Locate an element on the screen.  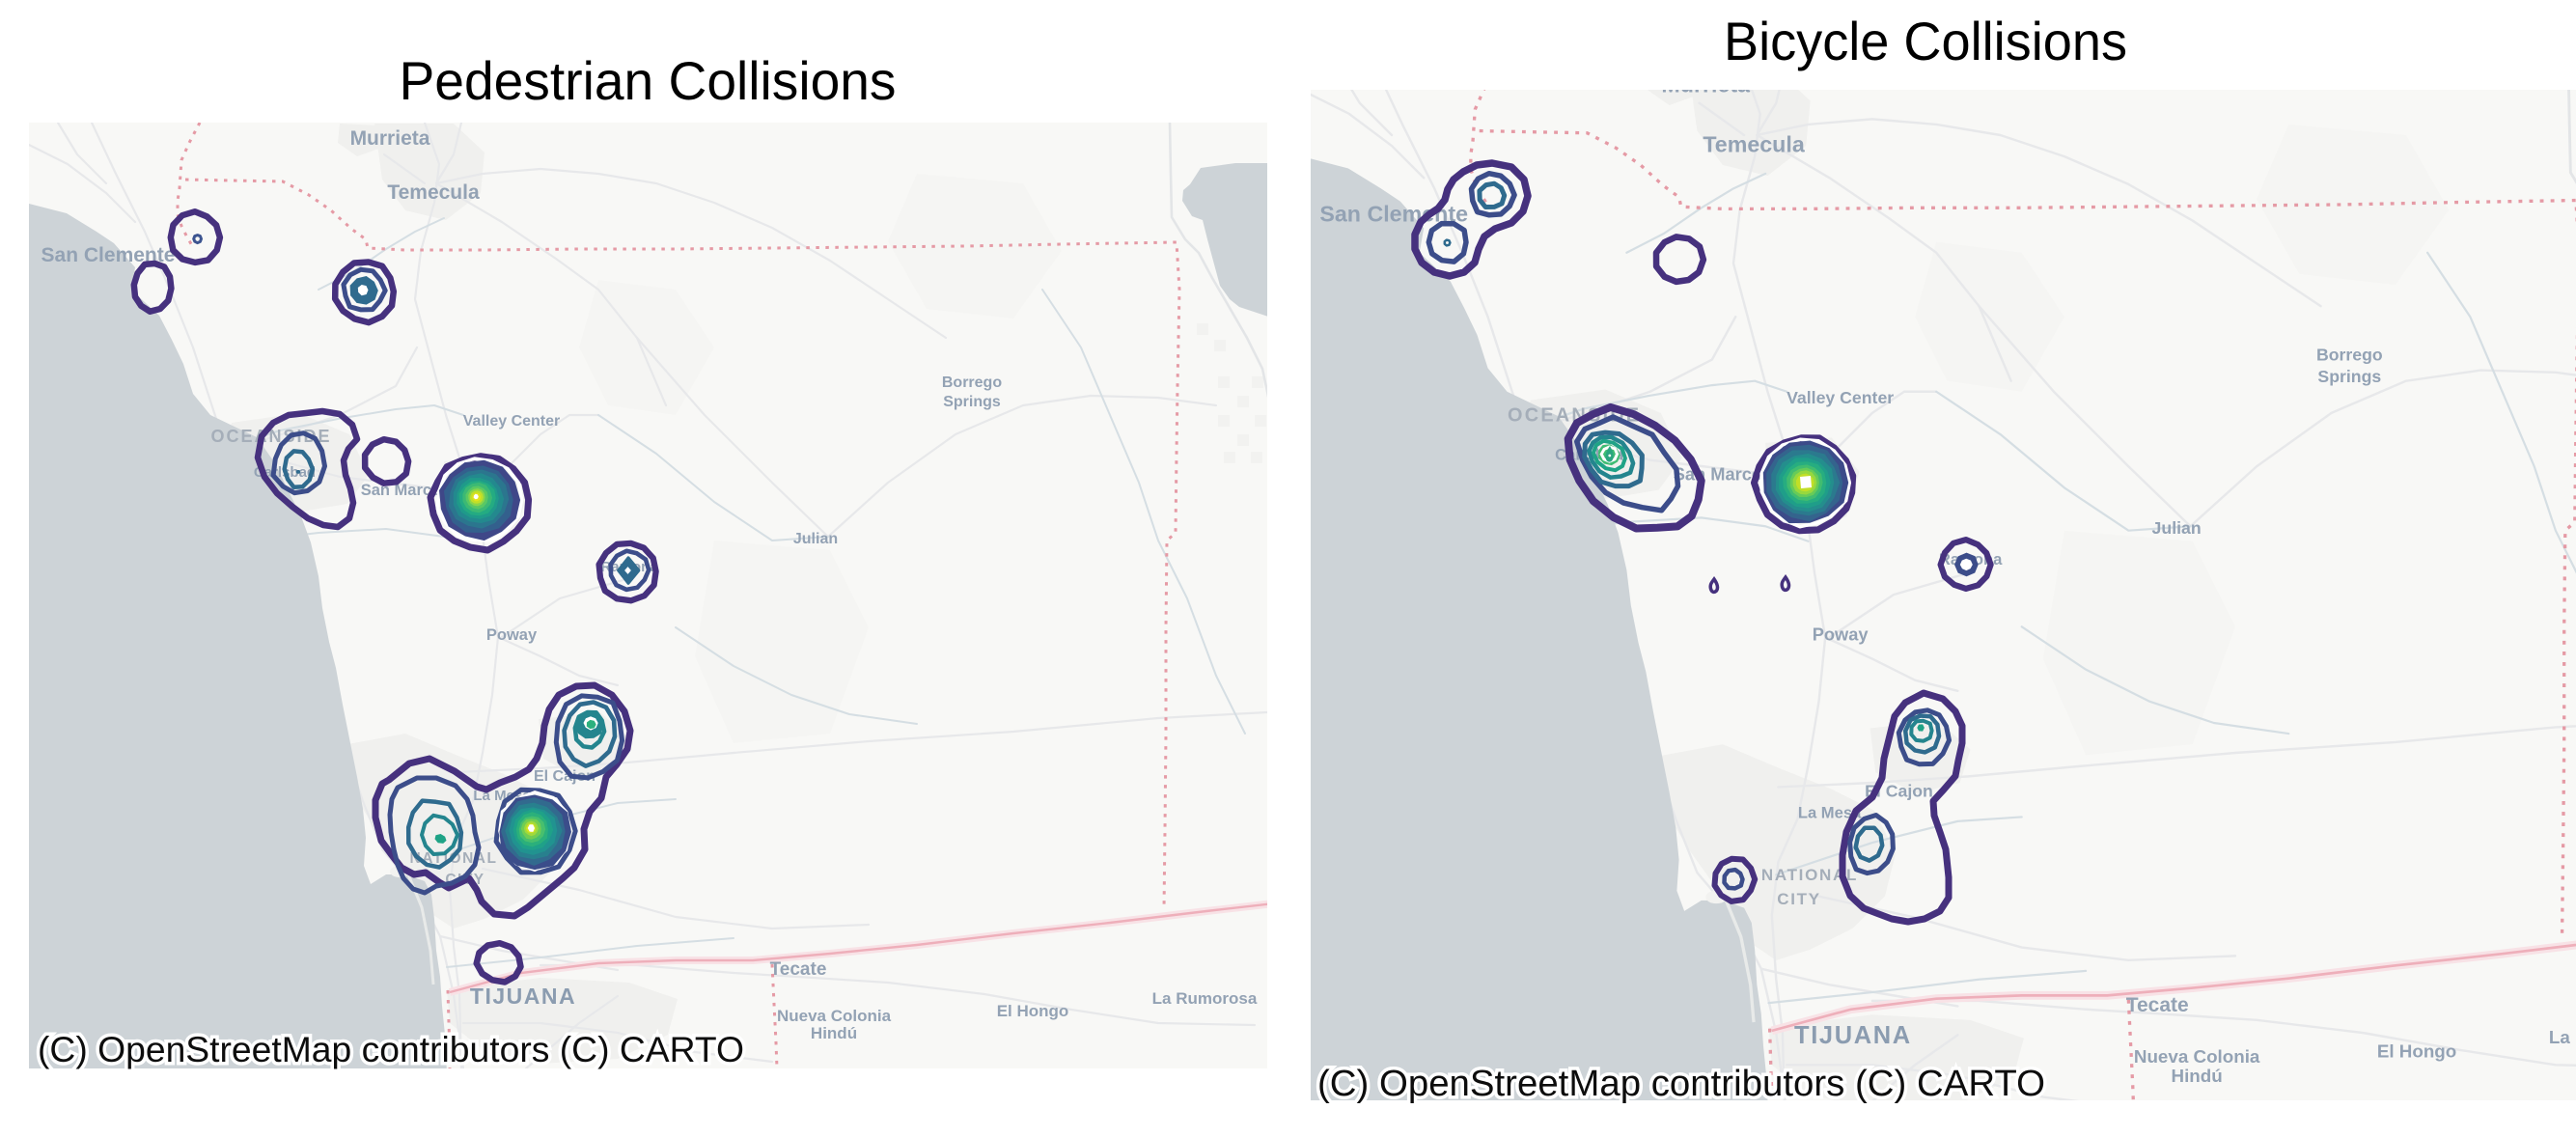
svg-text: Pedestrian Collisions is located at coordinates (648, 80).